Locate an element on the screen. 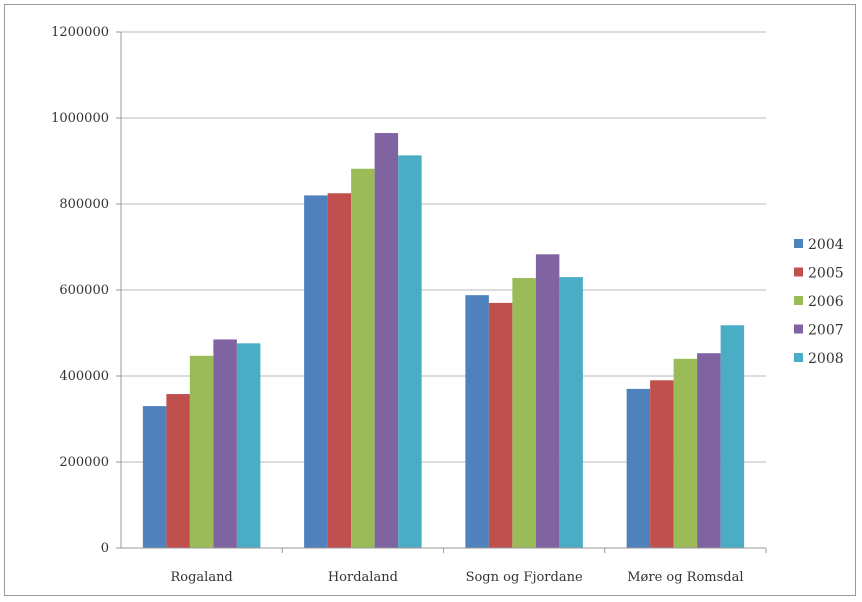 The width and height of the screenshot is (862, 602). legend: 2004 2005 2006 2007 2008 is located at coordinates (819, 302).